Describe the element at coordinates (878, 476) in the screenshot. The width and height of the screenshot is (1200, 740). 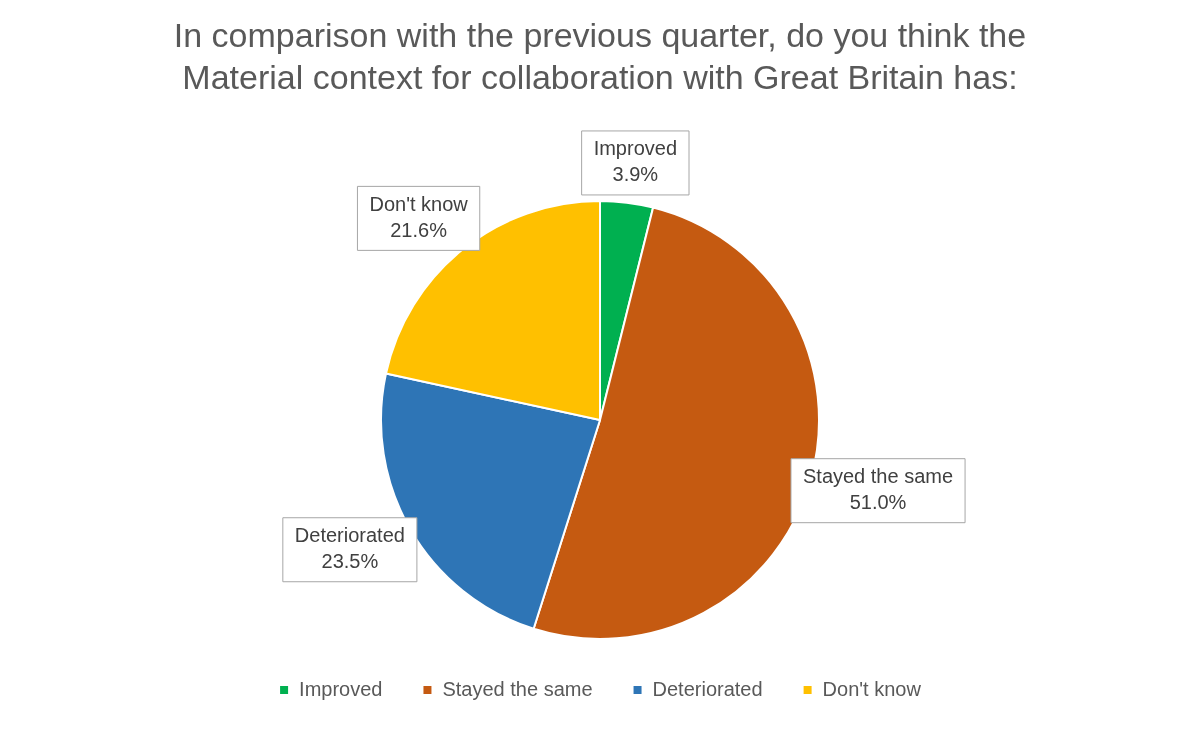
I see `slice-label: Stayed the same` at that location.